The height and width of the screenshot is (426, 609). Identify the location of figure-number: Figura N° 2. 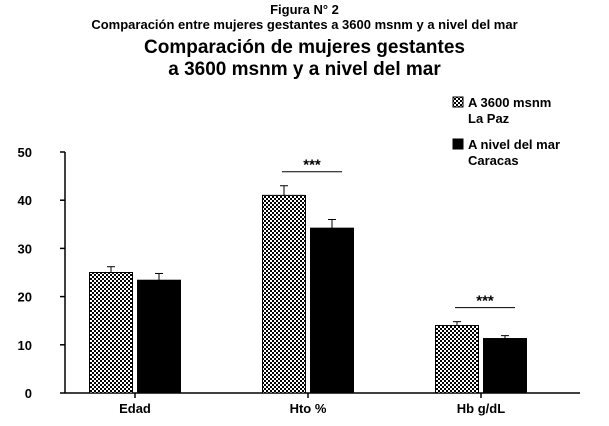
(304, 9).